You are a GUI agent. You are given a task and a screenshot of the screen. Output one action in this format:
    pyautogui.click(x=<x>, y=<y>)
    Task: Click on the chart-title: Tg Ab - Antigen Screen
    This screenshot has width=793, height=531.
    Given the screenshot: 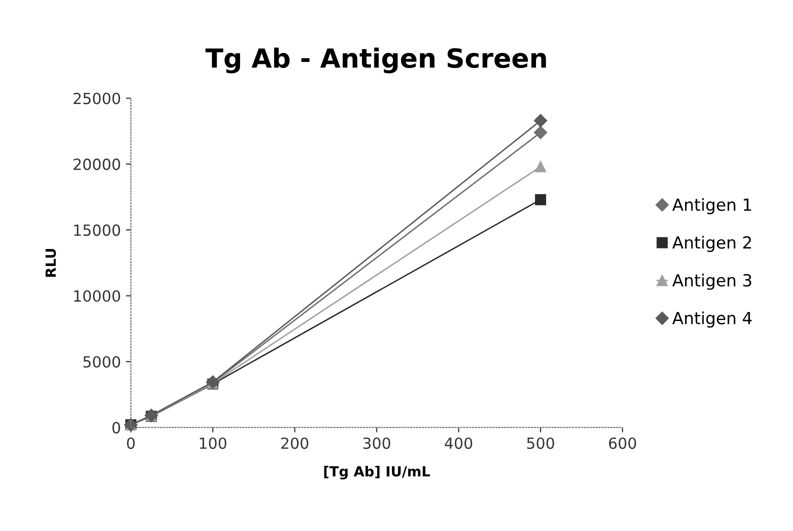 What is the action you would take?
    pyautogui.click(x=376, y=61)
    